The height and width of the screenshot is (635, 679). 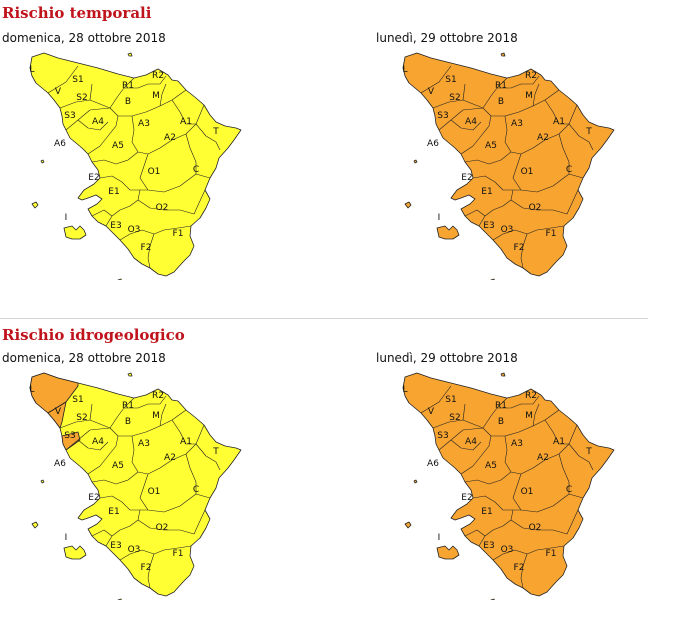 What do you see at coordinates (454, 418) in the screenshot?
I see `zone-label-s2: S2` at bounding box center [454, 418].